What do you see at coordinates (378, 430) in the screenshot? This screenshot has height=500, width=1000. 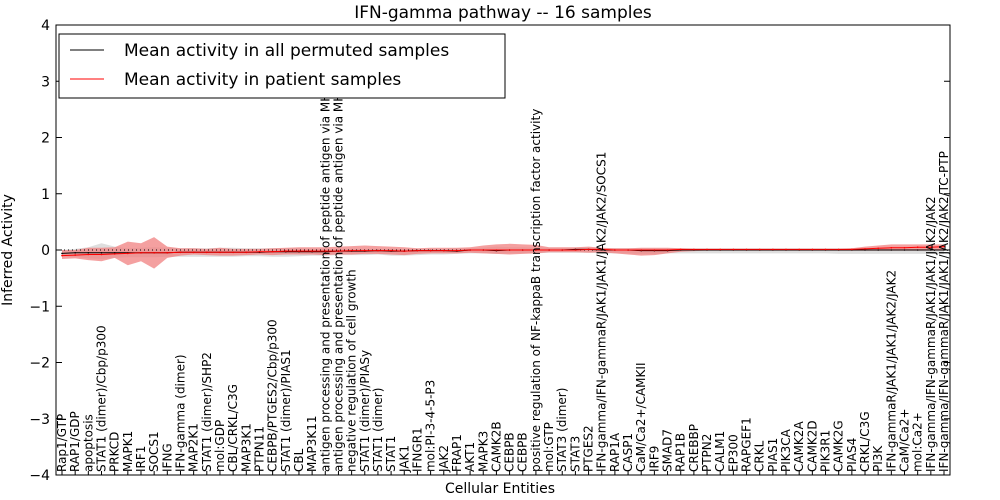 I see `x-tick-label: STAT1 (dimer)` at bounding box center [378, 430].